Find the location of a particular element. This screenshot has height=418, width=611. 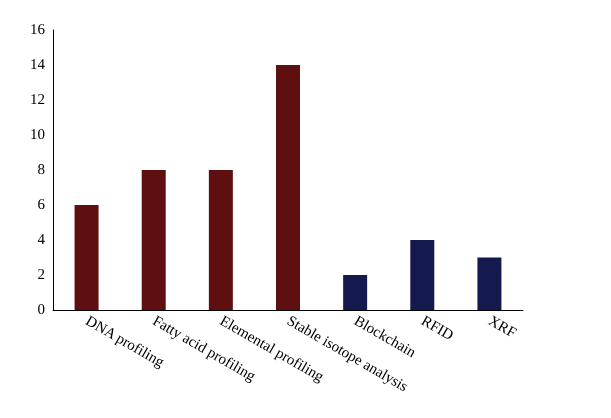

y-tick-label: 10 is located at coordinates (37, 135).